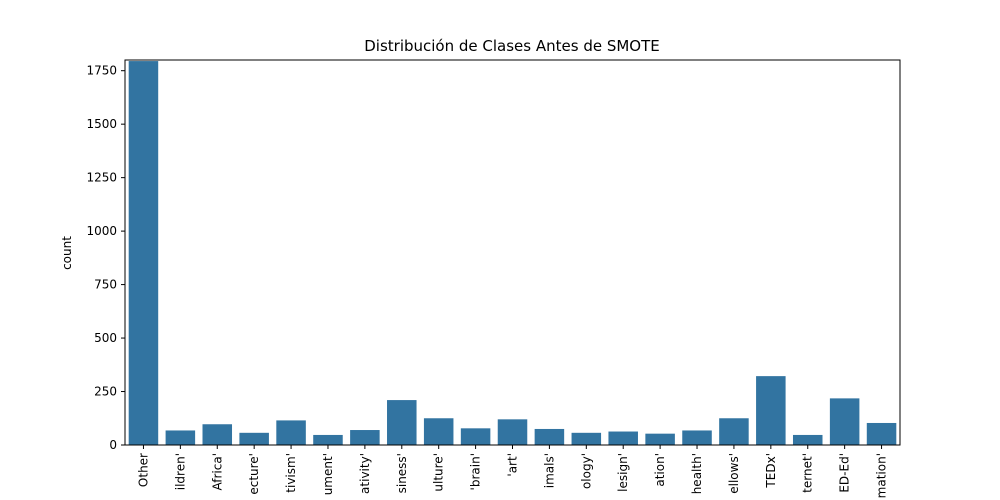  What do you see at coordinates (697, 473) in the screenshot?
I see `x-tick-label-15: health'` at bounding box center [697, 473].